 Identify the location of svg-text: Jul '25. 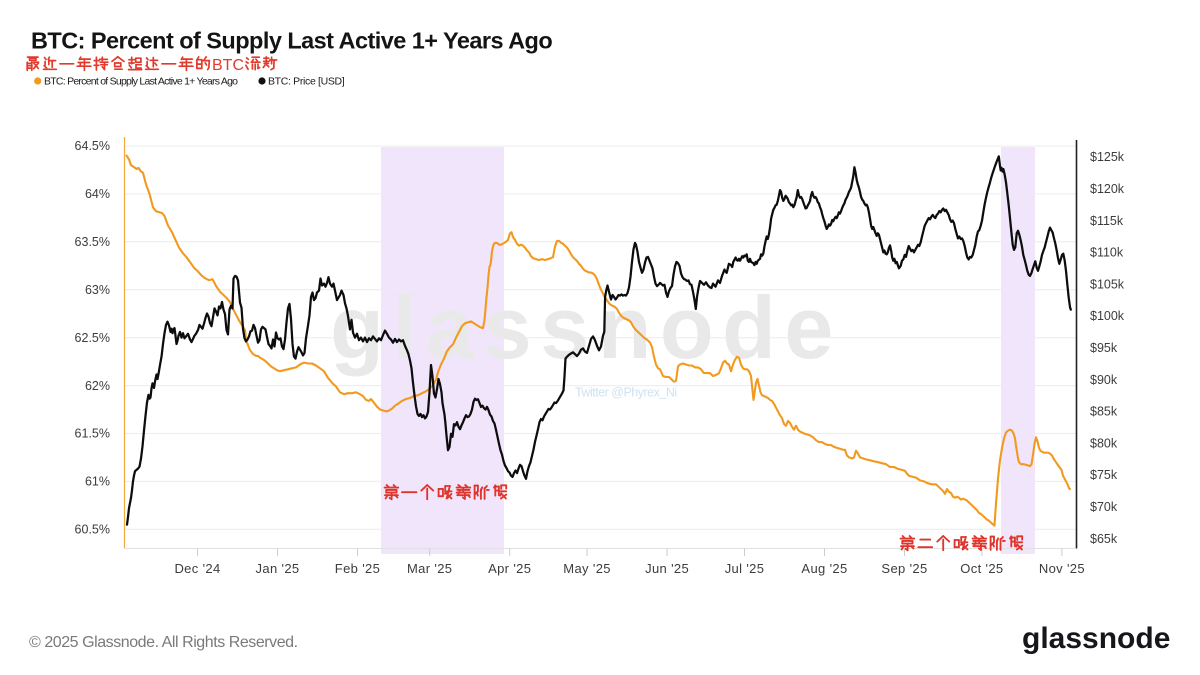
(745, 568).